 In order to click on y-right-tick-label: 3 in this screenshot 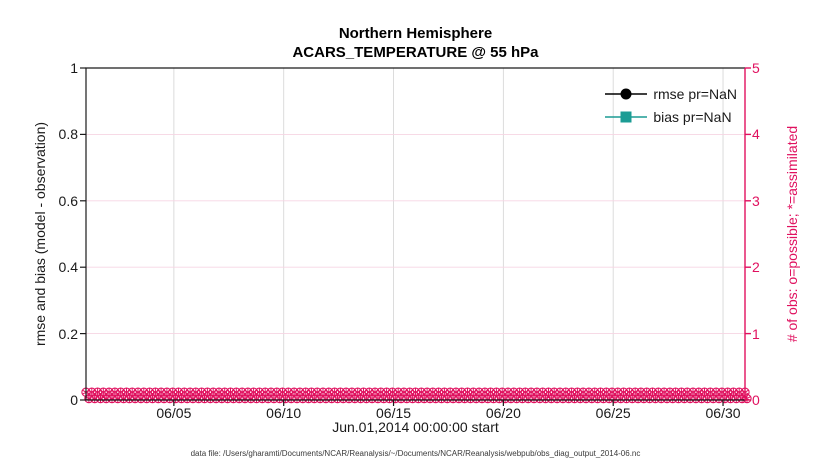, I will do `click(756, 200)`.